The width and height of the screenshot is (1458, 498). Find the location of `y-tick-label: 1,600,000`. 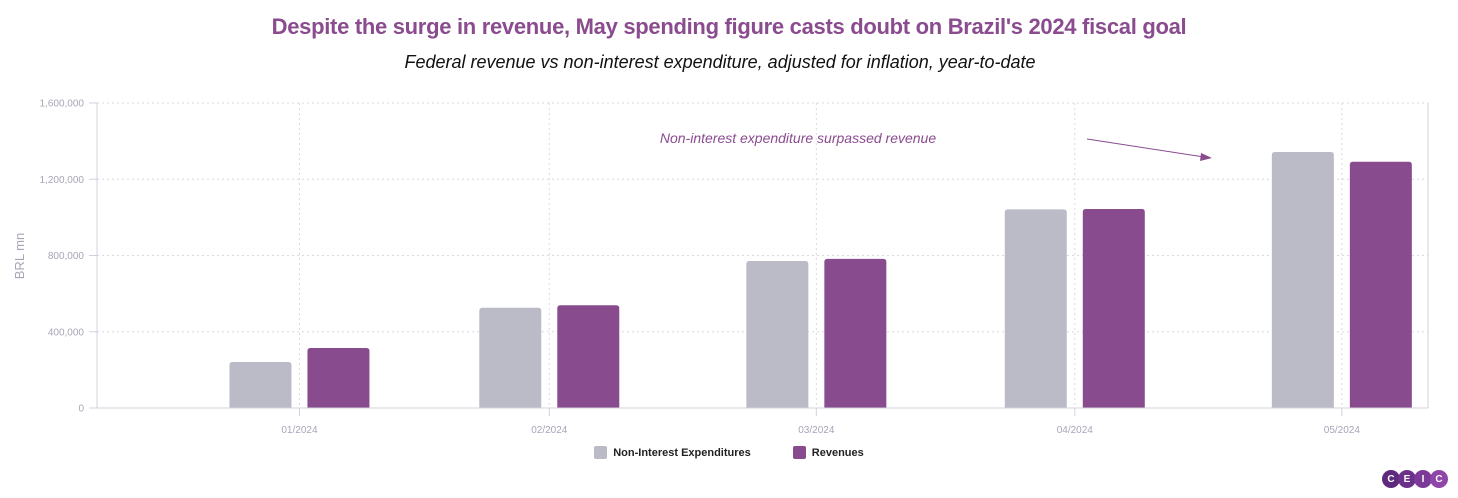

y-tick-label: 1,600,000 is located at coordinates (62, 104).